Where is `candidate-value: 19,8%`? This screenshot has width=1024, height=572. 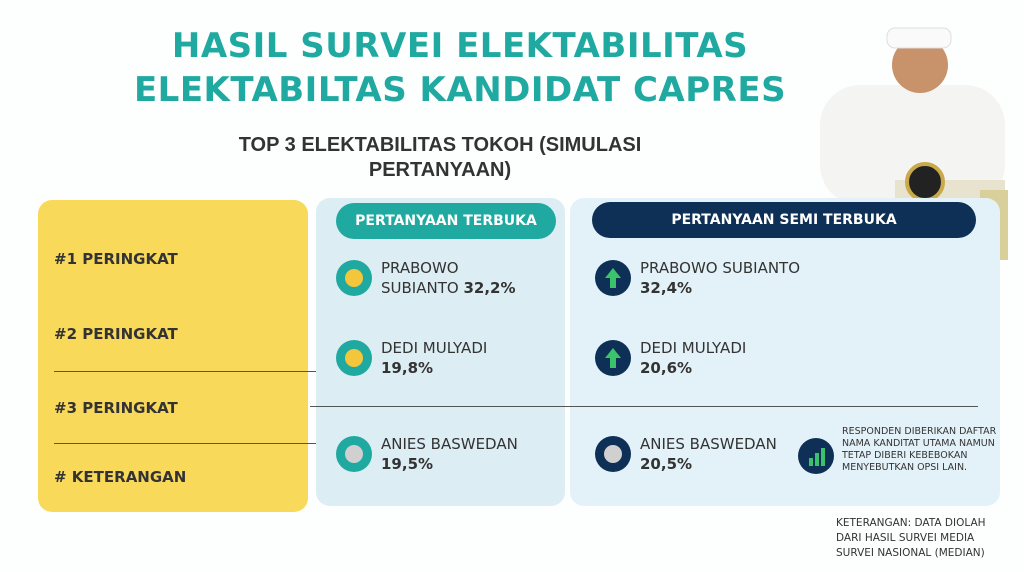
candidate-value: 19,8% is located at coordinates (407, 368).